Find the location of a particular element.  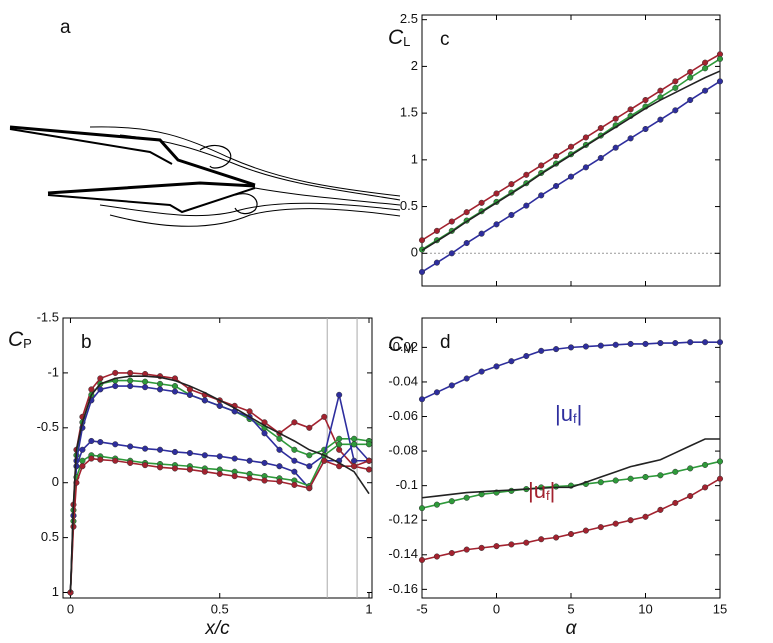

y-tick-label: -0.14 is located at coordinates (403, 553).